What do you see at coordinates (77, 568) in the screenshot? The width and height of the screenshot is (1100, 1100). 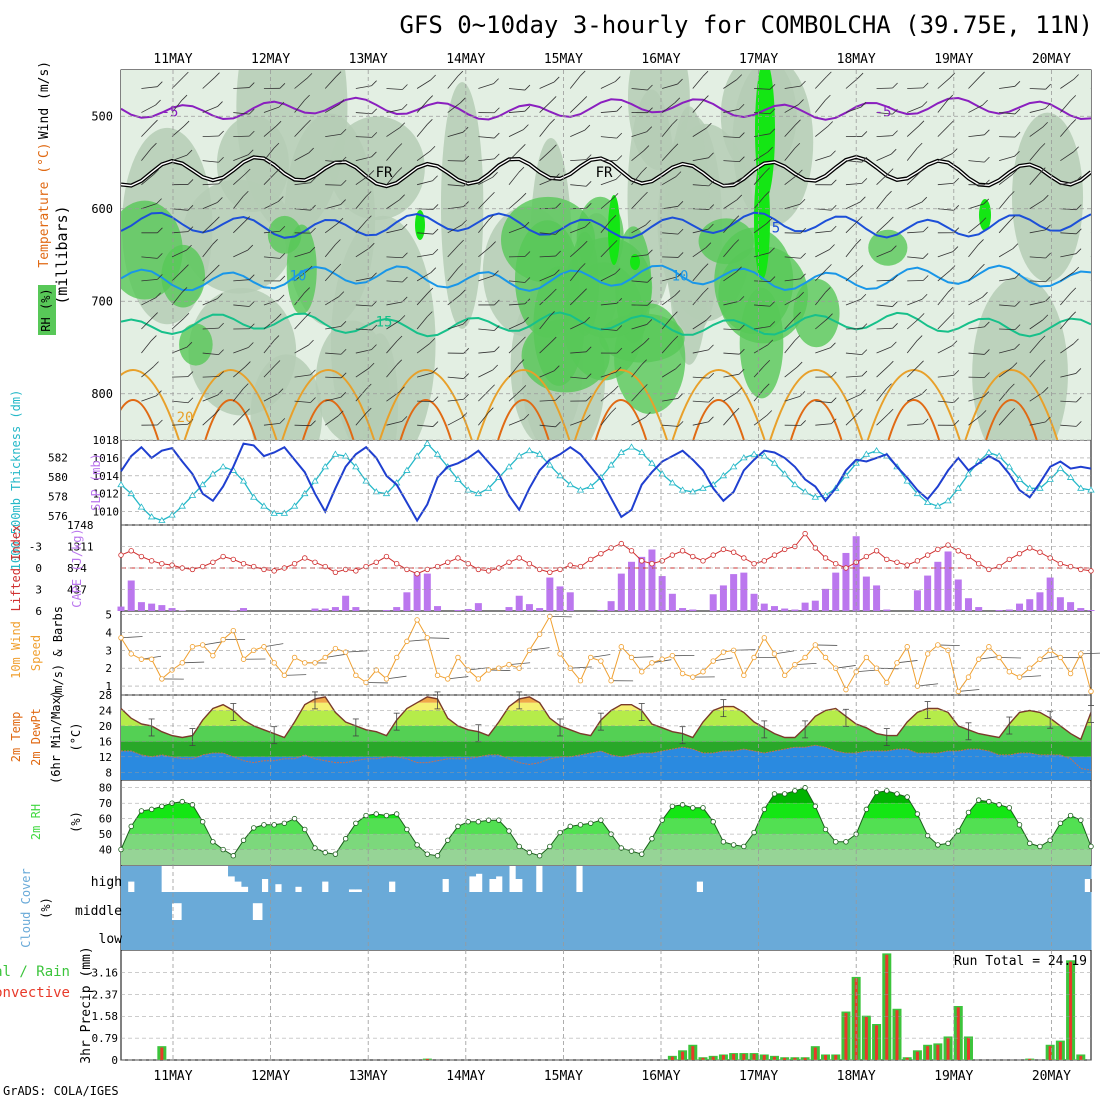 I see `cape-tick-label: 874` at bounding box center [77, 568].